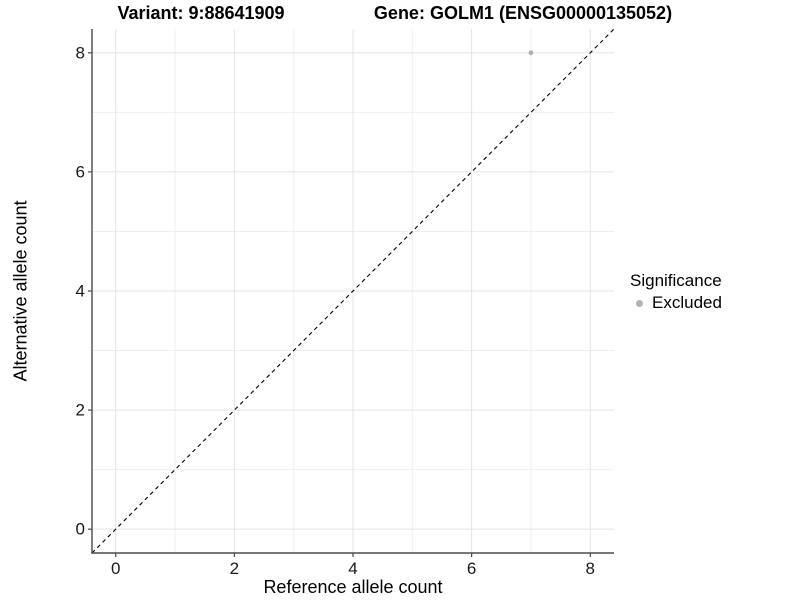 Image resolution: width=800 pixels, height=600 pixels. What do you see at coordinates (676, 280) in the screenshot?
I see `legend-title: Significance` at bounding box center [676, 280].